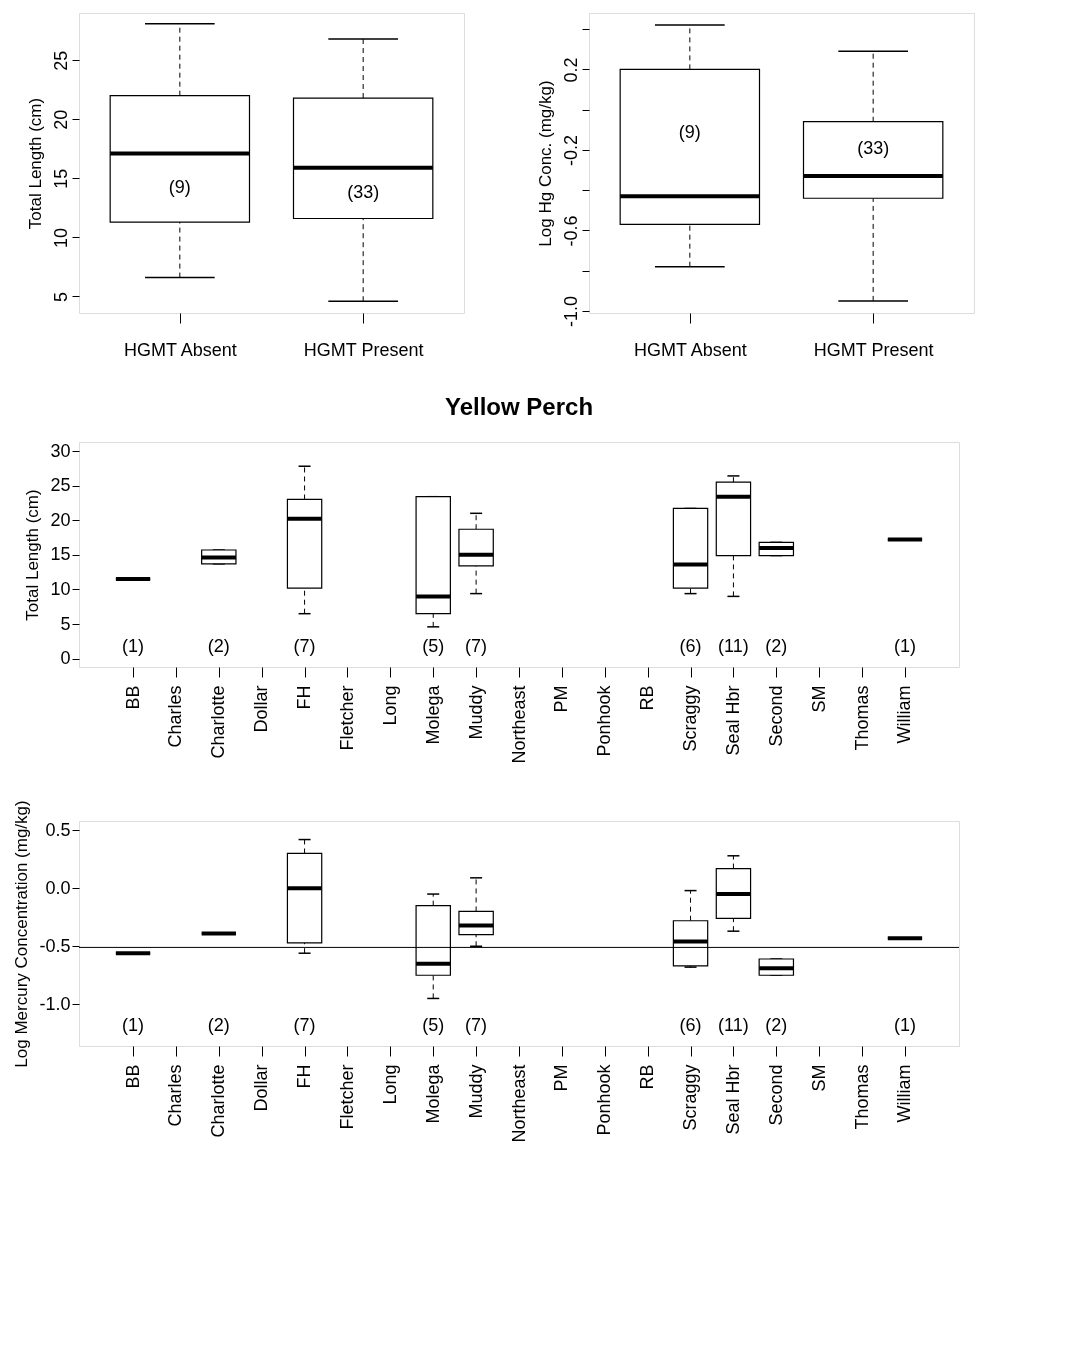 The image size is (1078, 1353). Describe the element at coordinates (65, 658) in the screenshot. I see `y-tick-label: 0` at that location.